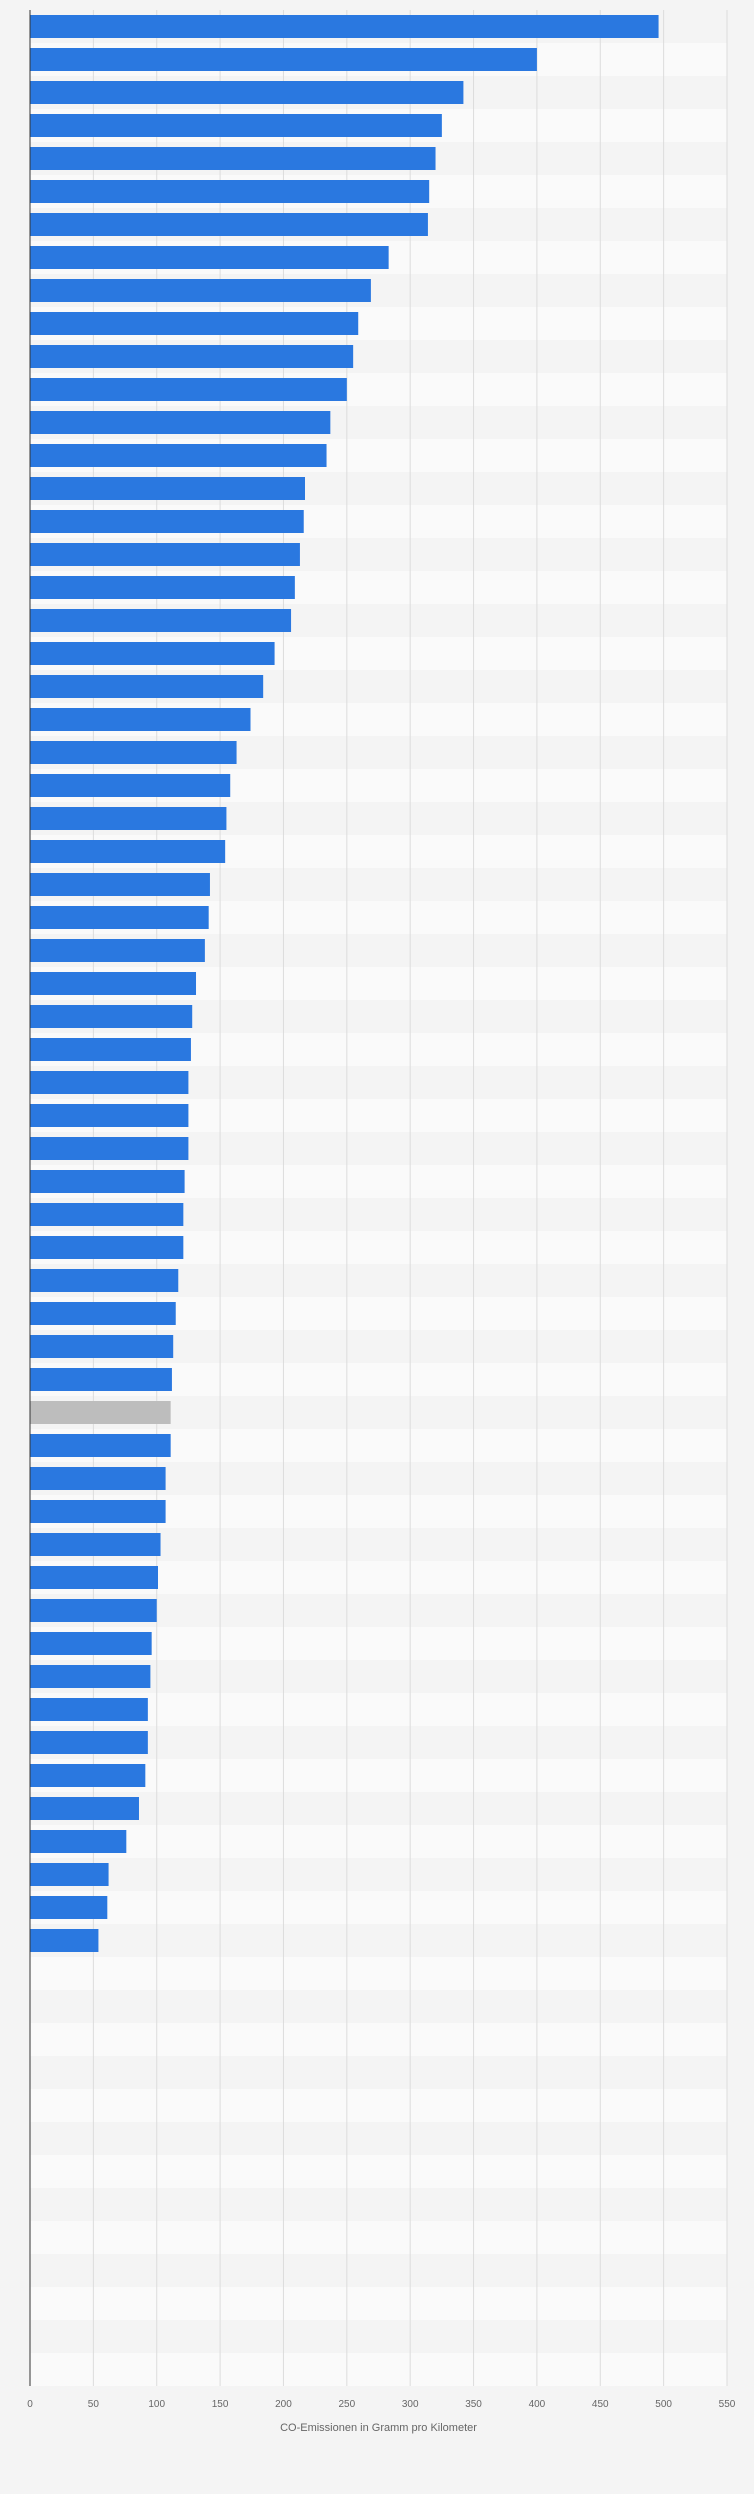 The image size is (754, 2494). What do you see at coordinates (410, 2404) in the screenshot?
I see `x-tick-label: 300` at bounding box center [410, 2404].